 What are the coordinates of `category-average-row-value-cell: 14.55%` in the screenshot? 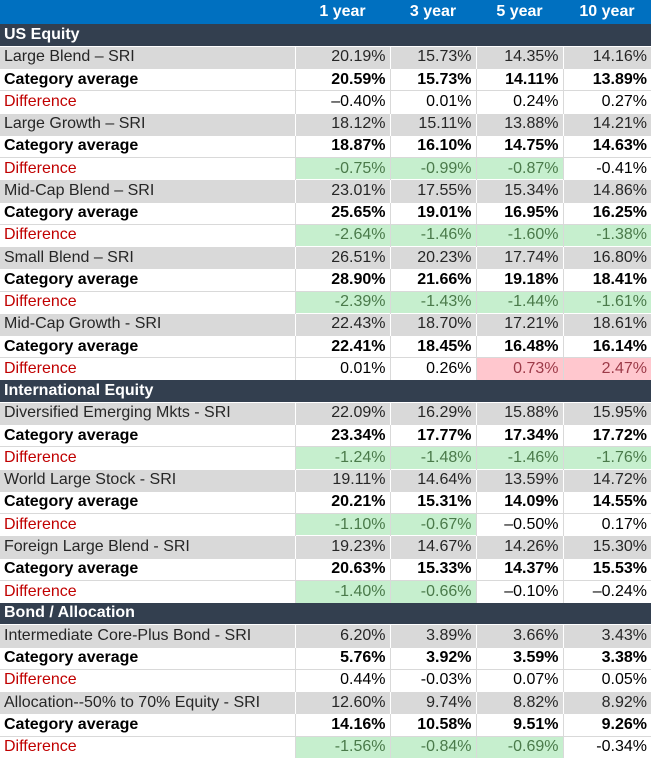 It's located at (606, 502).